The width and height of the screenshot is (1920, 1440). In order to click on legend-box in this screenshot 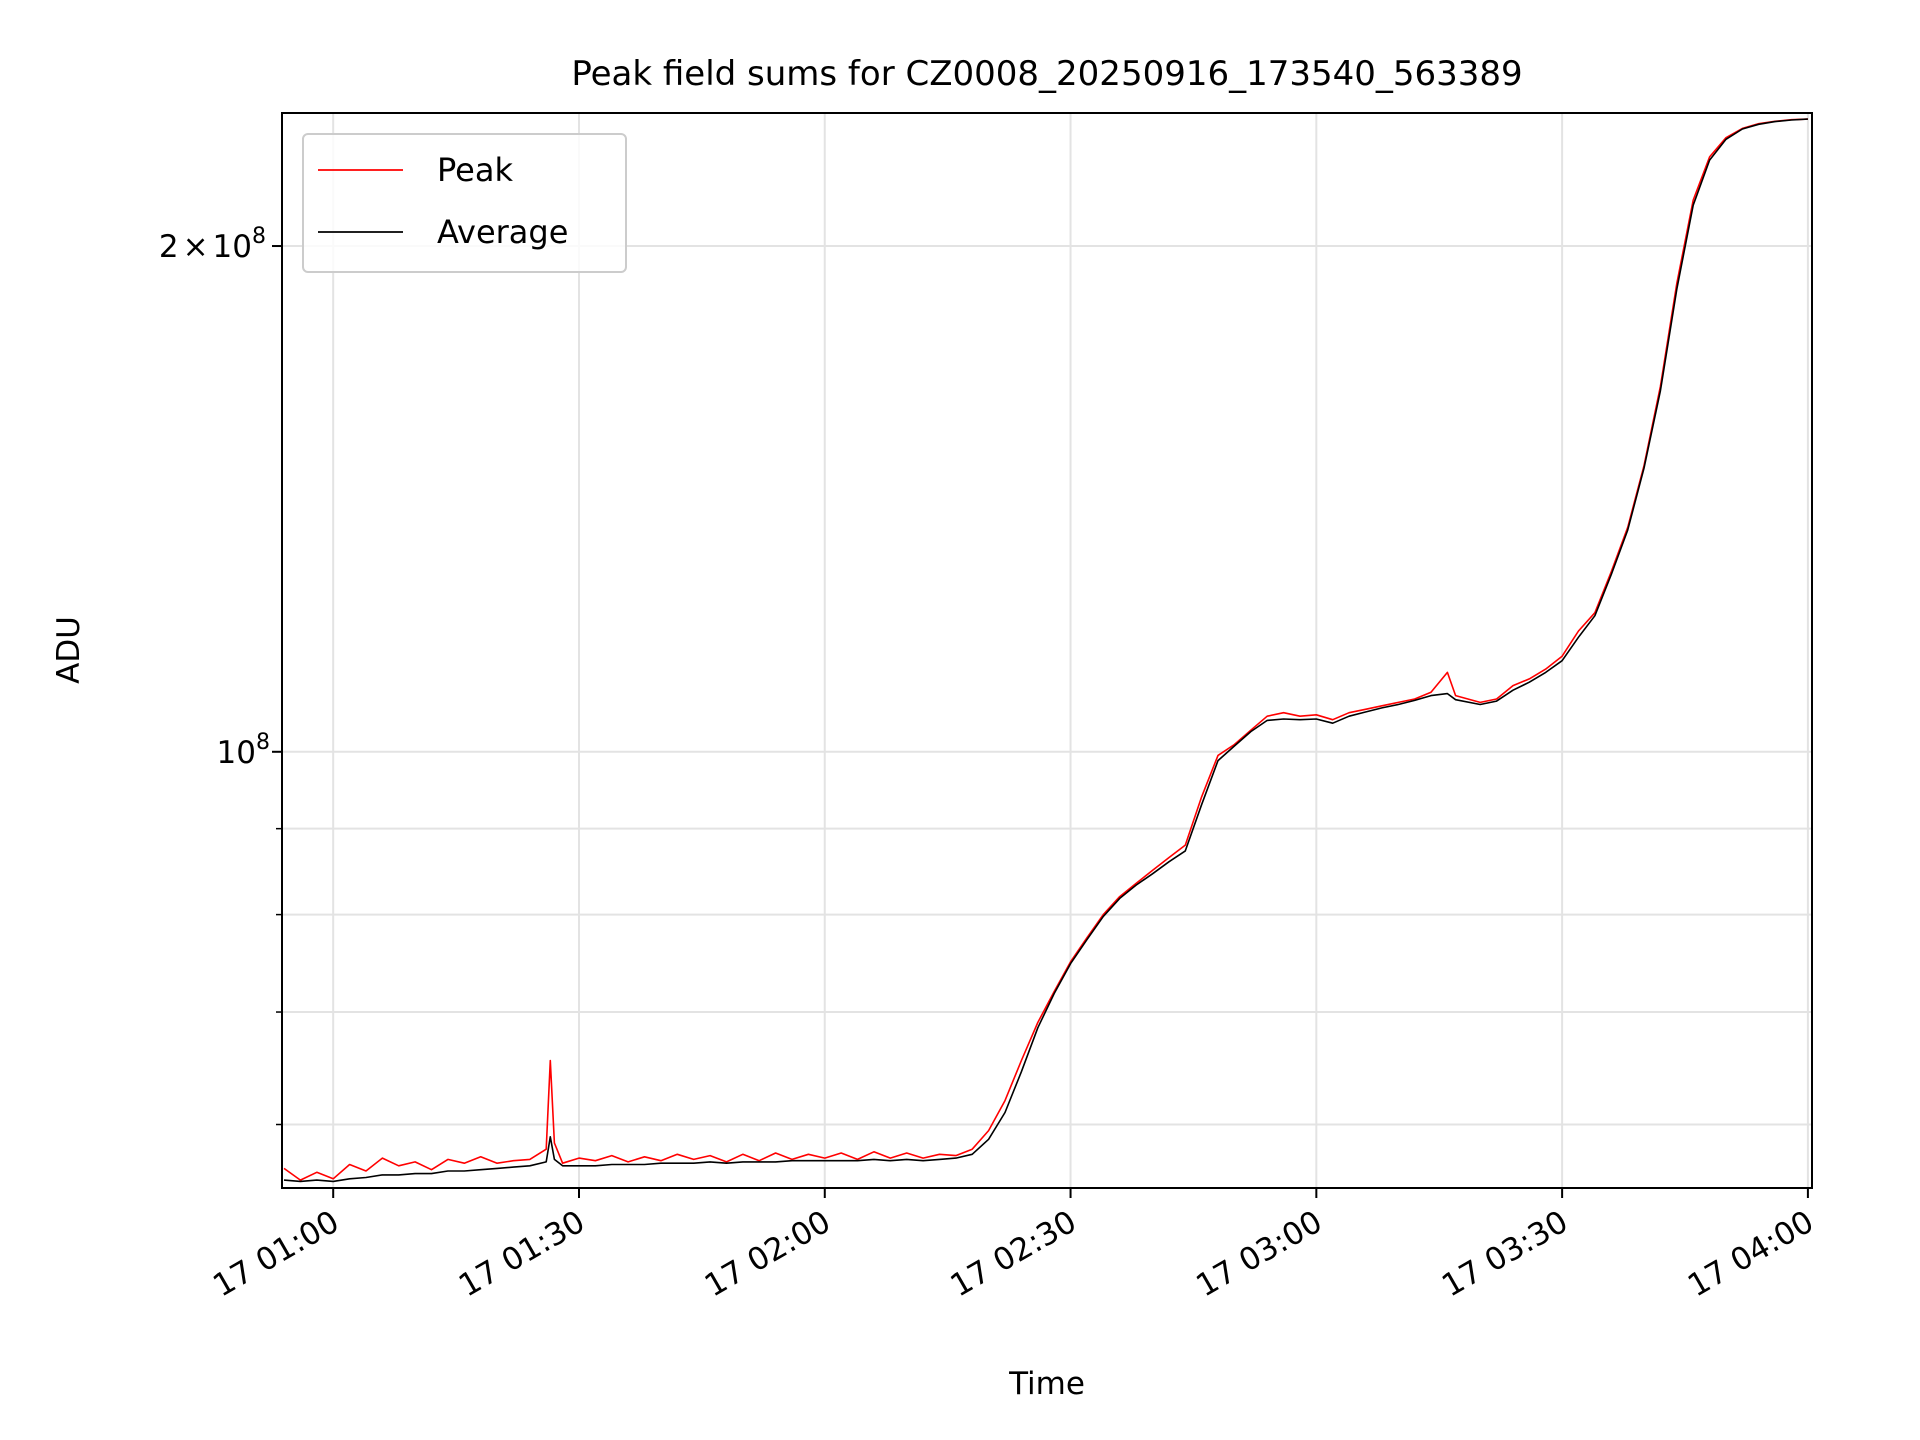, I will do `click(464, 203)`.